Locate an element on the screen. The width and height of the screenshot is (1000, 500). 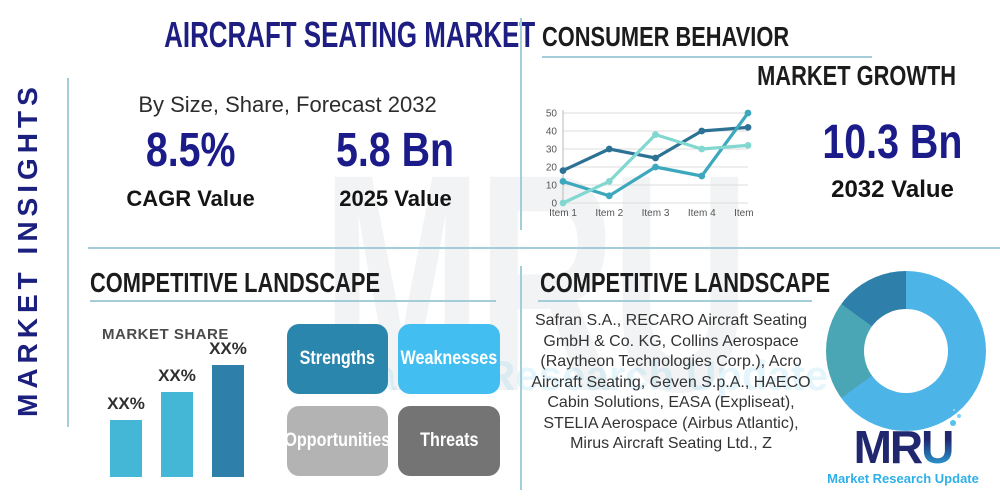
competitive-landscape-right-underline is located at coordinates (675, 301).